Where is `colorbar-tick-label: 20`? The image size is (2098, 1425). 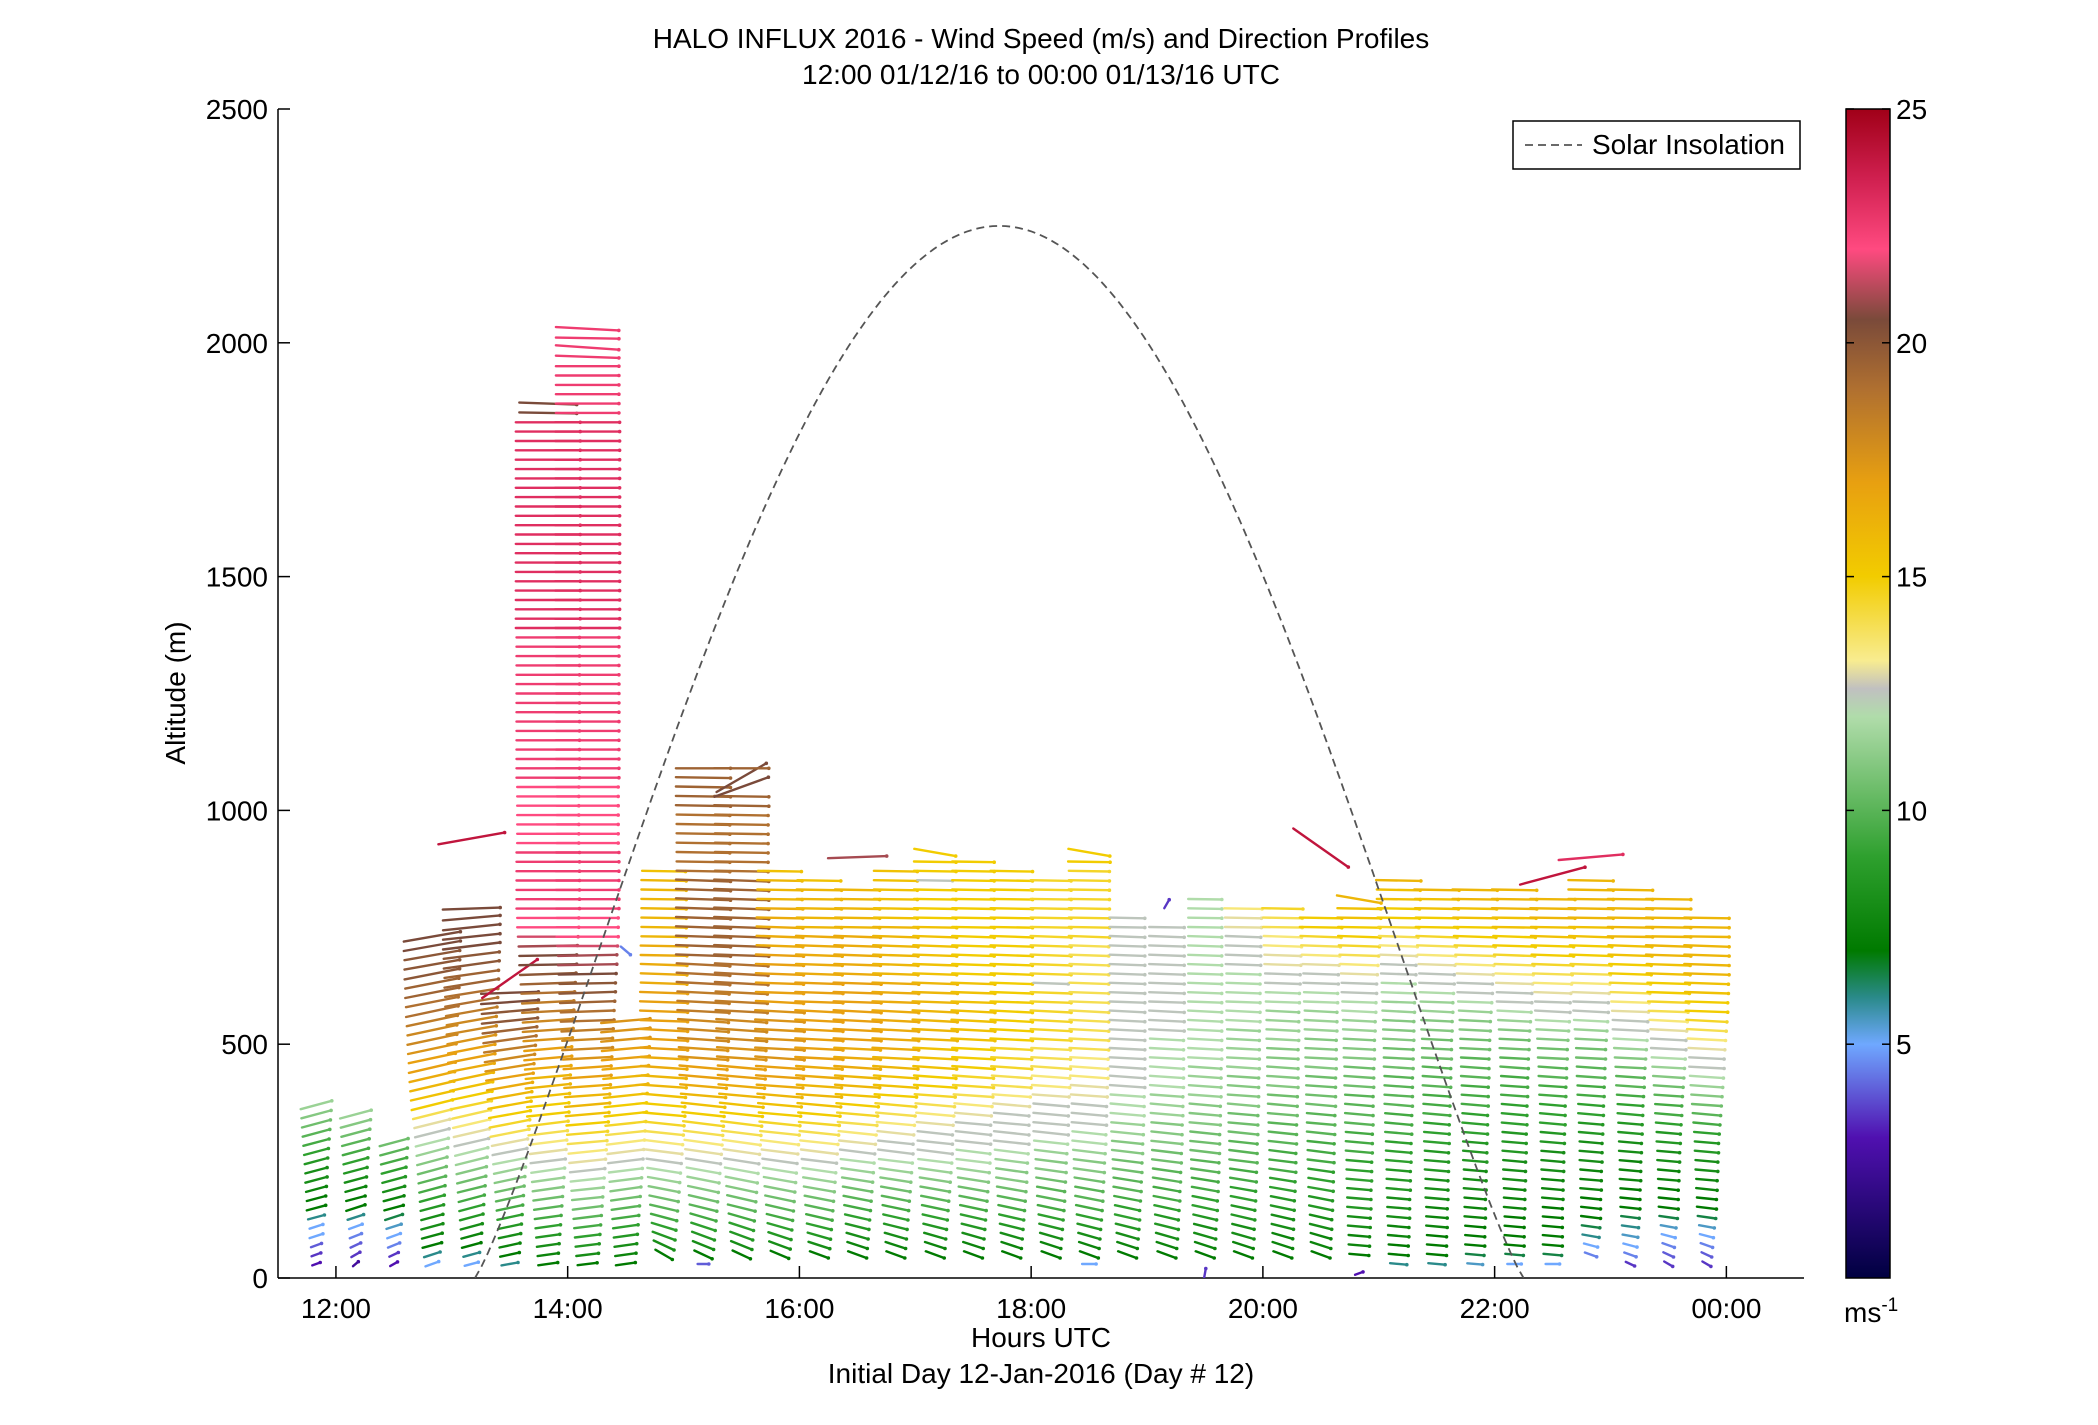
colorbar-tick-label: 20 is located at coordinates (1911, 343).